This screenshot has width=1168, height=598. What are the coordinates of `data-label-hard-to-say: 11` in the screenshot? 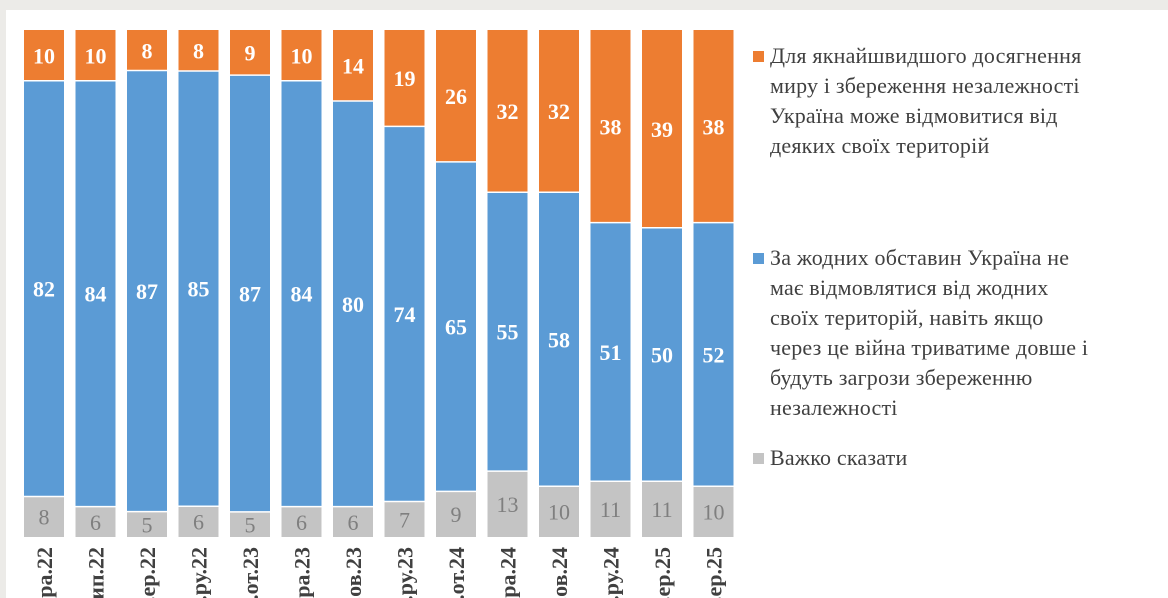 It's located at (661, 509).